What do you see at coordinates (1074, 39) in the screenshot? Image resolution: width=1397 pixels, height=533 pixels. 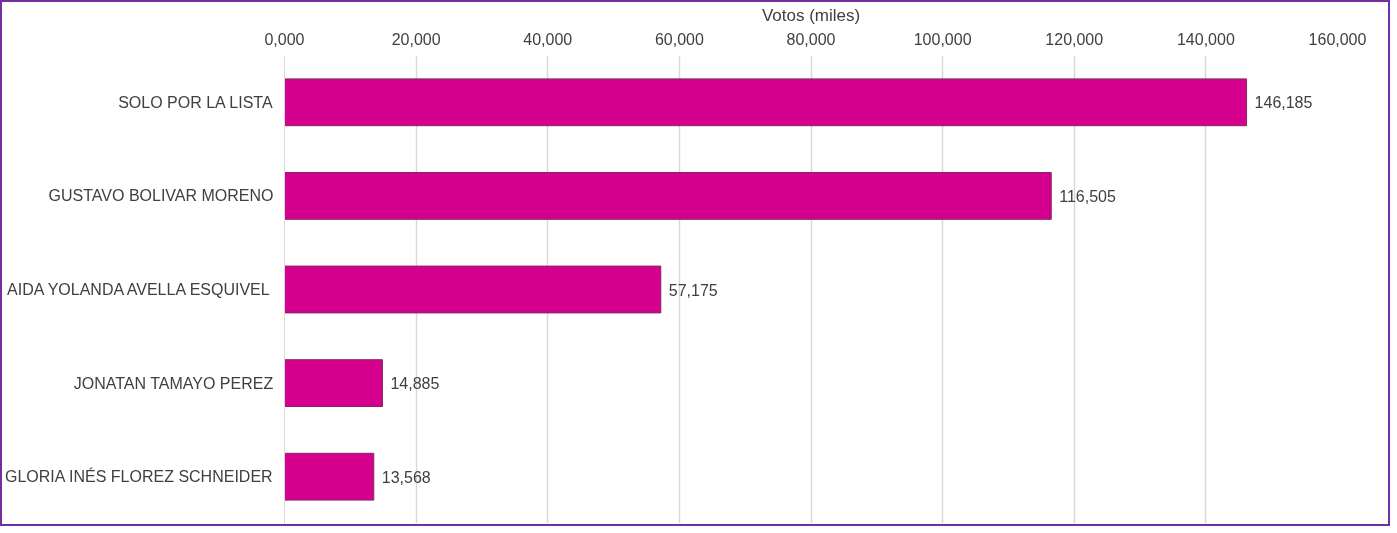 I see `x-tick-label: 120,000` at bounding box center [1074, 39].